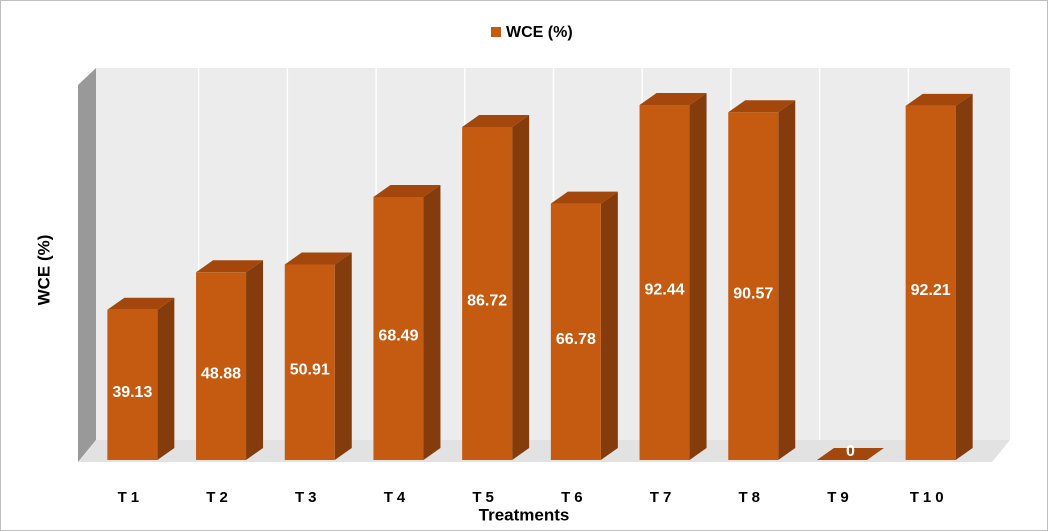 Image resolution: width=1048 pixels, height=531 pixels. I want to click on x-axis-title: Treatments, so click(524, 514).